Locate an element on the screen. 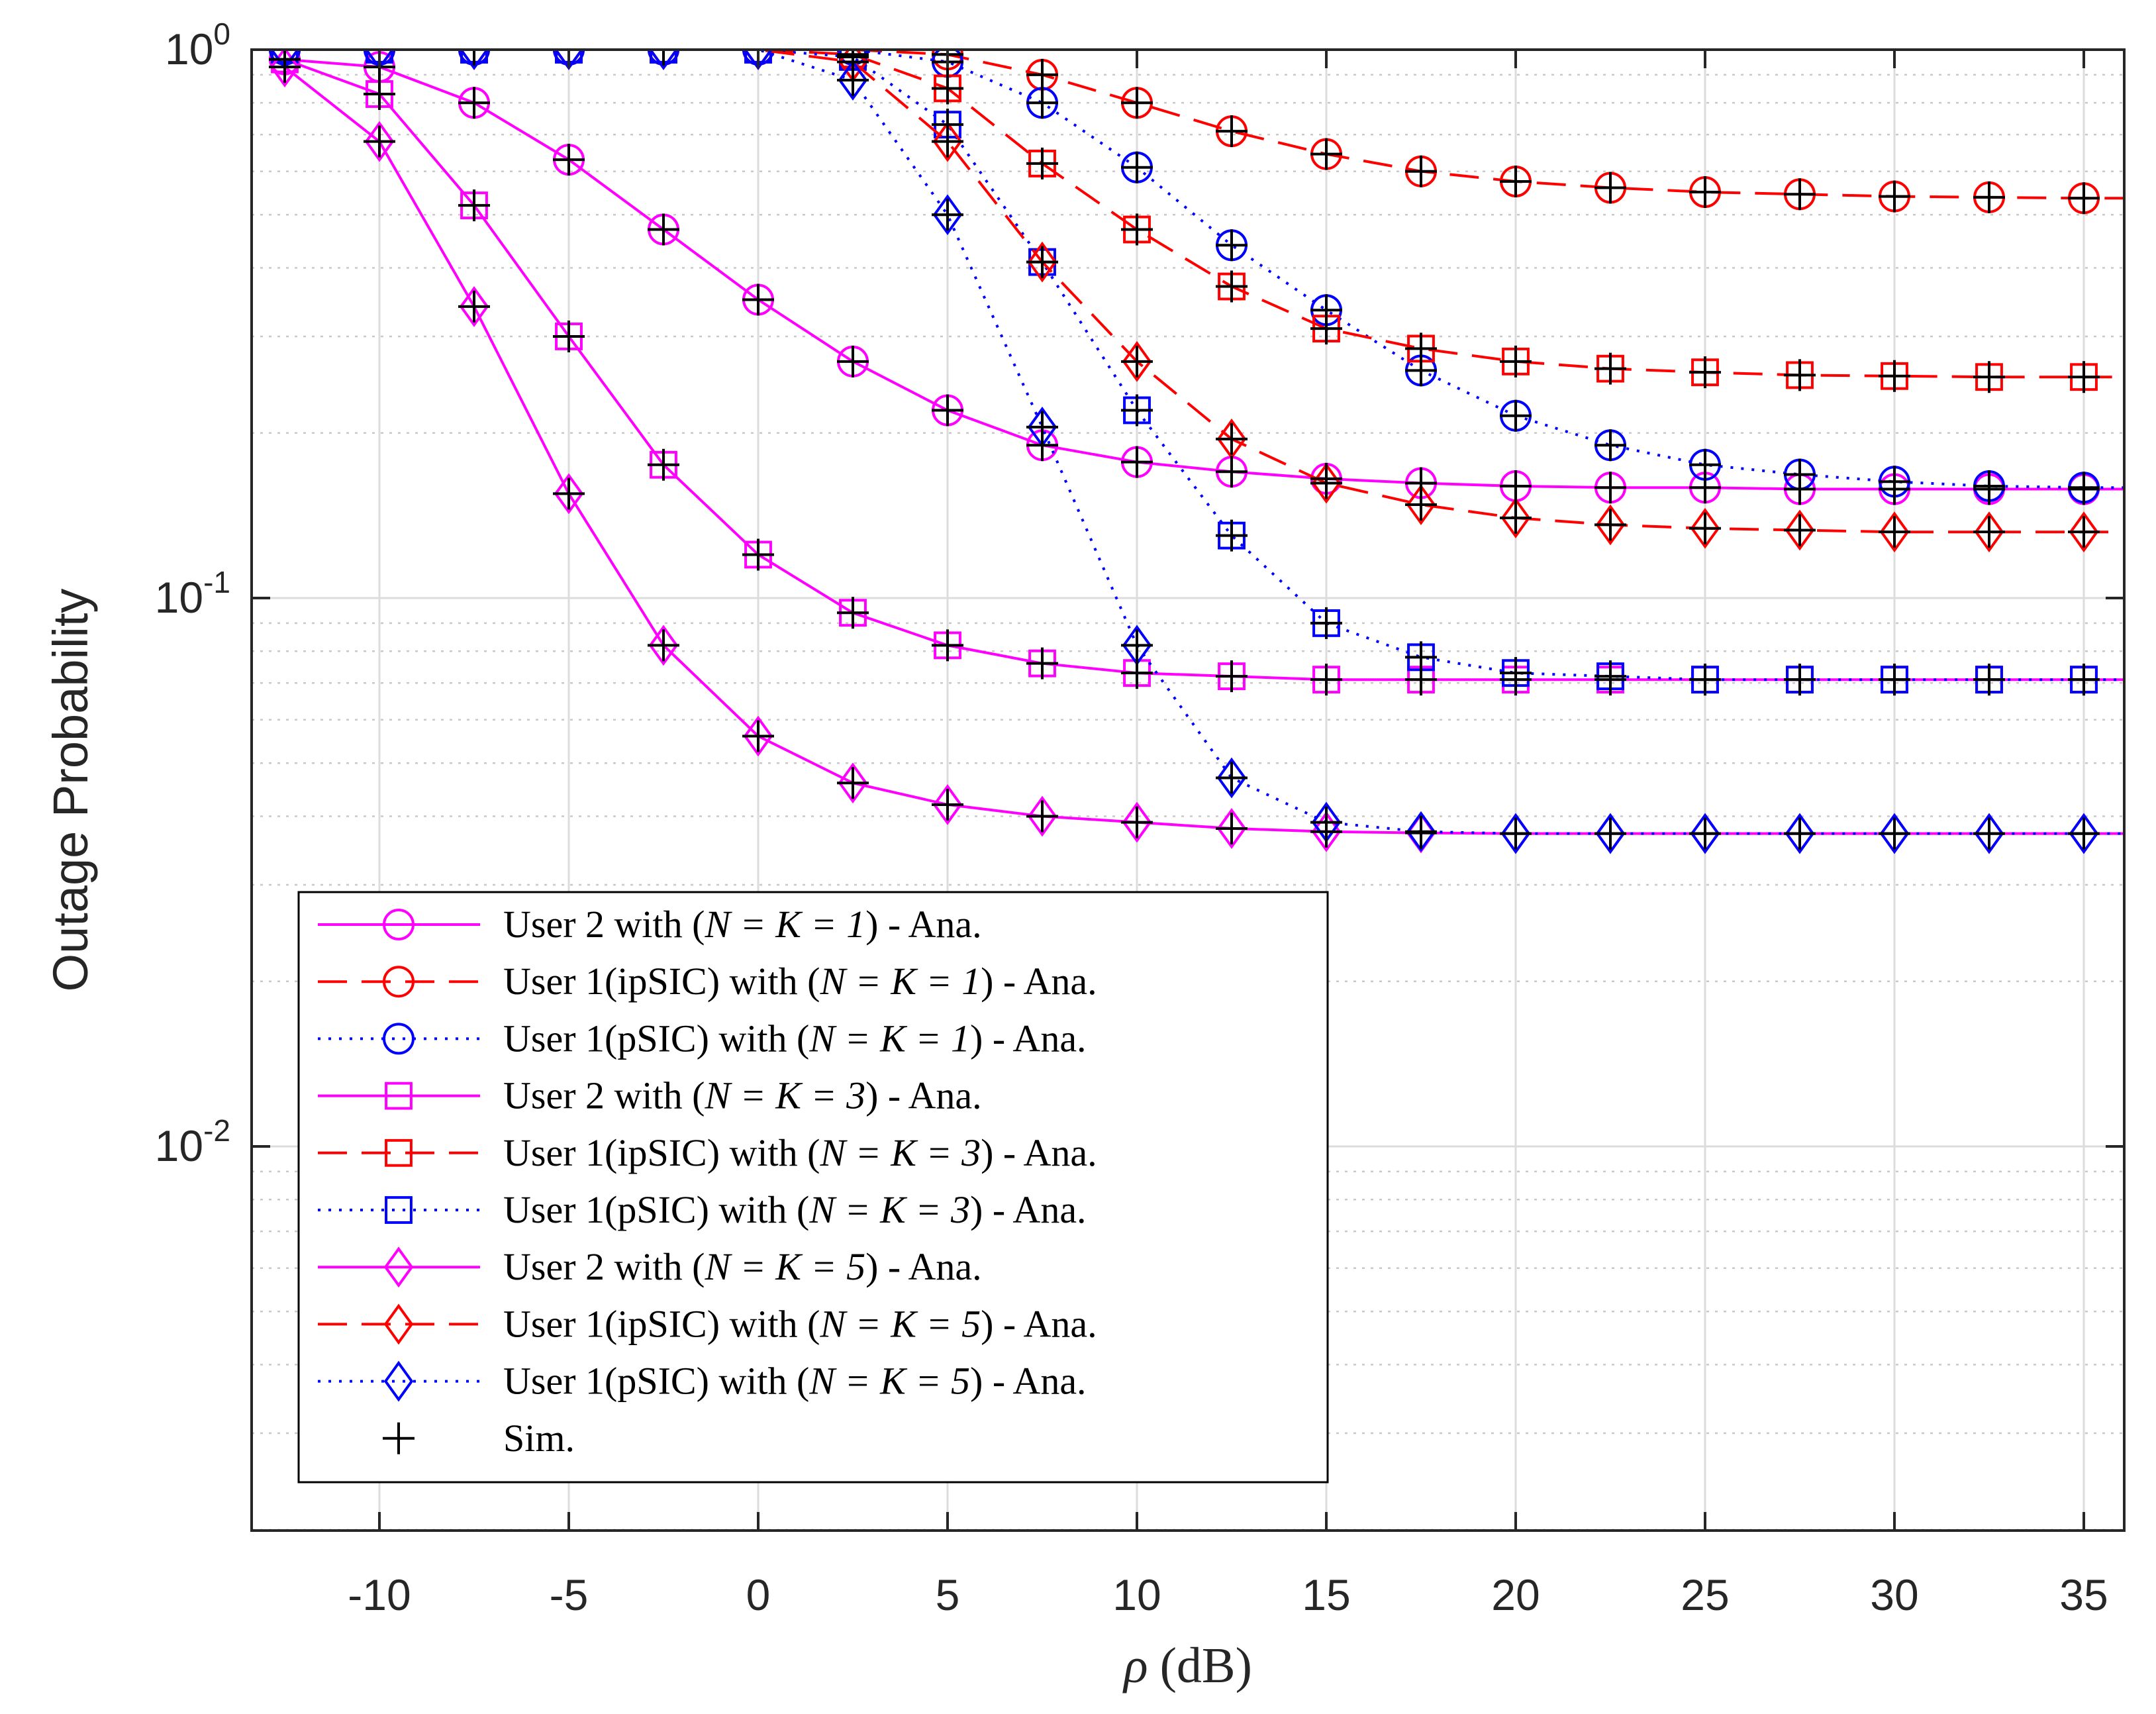 The height and width of the screenshot is (1714, 2156). y-tick-exponent: -1 is located at coordinates (216, 582).